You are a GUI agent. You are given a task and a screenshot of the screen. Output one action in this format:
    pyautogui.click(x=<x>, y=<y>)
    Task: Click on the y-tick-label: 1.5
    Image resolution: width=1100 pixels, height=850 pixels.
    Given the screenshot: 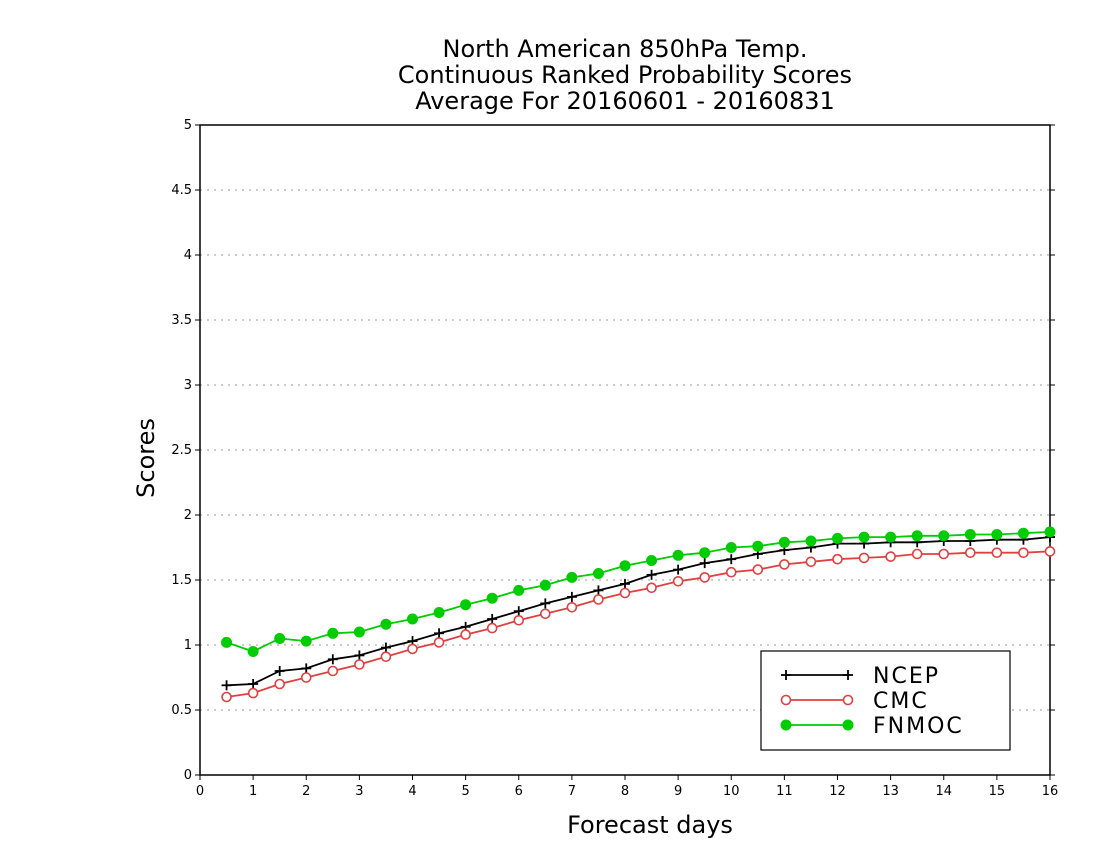 What is the action you would take?
    pyautogui.click(x=181, y=580)
    